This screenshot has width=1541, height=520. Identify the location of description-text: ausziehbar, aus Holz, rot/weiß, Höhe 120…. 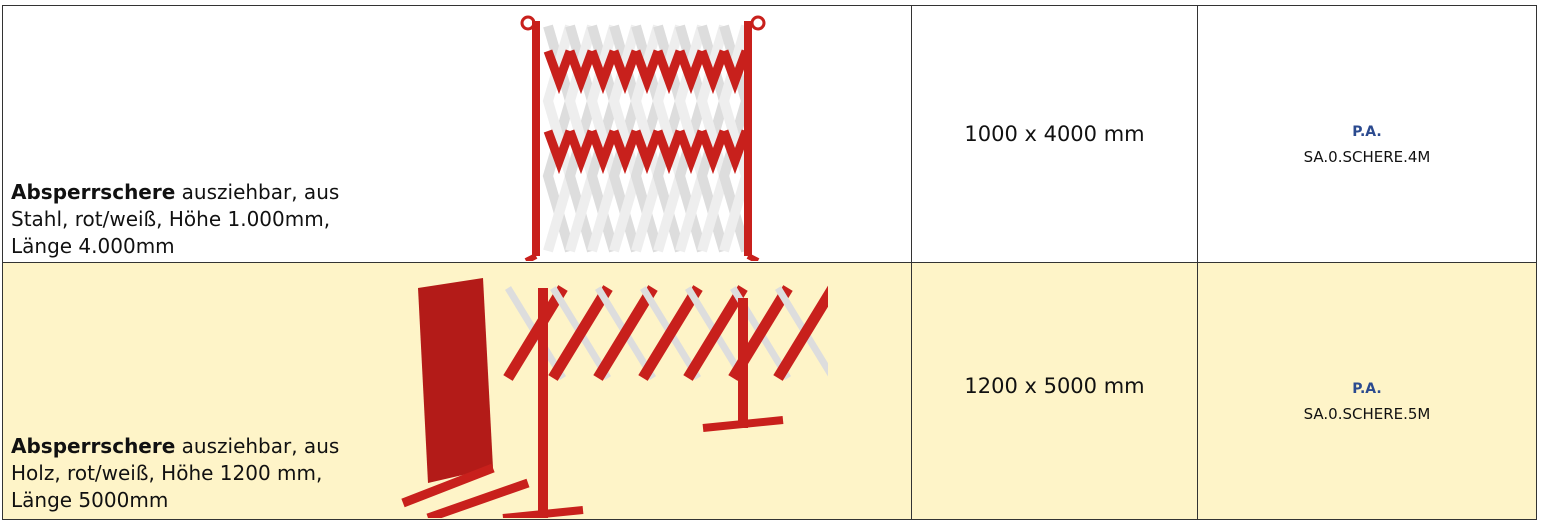
(175, 473).